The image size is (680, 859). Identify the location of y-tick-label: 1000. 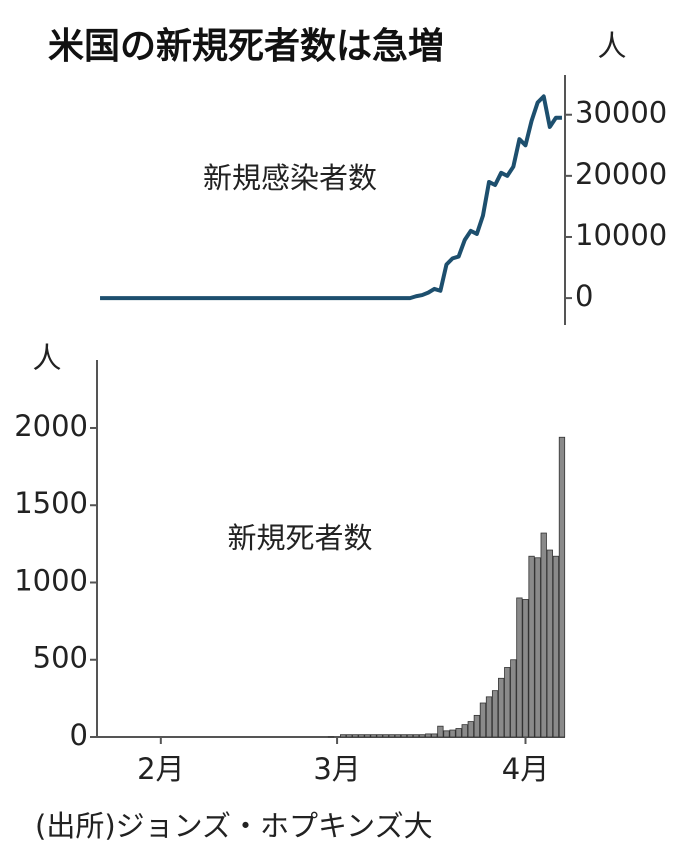
(51, 580).